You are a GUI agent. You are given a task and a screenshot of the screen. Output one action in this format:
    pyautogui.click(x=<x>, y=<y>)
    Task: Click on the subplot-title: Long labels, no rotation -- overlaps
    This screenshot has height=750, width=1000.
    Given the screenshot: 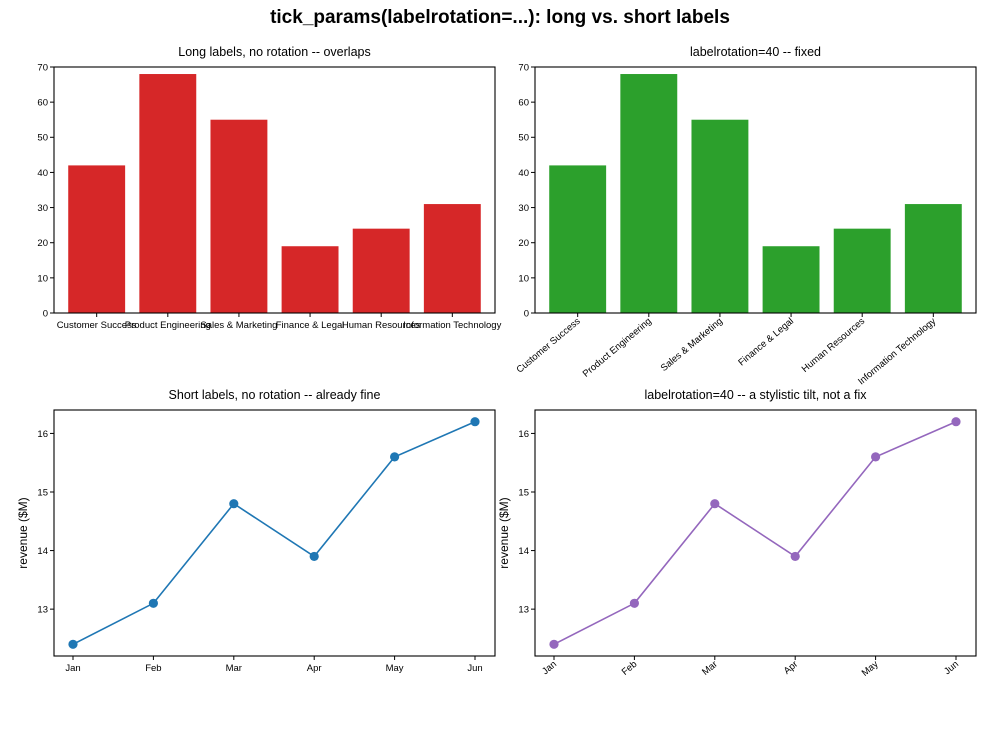 What is the action you would take?
    pyautogui.click(x=274, y=52)
    